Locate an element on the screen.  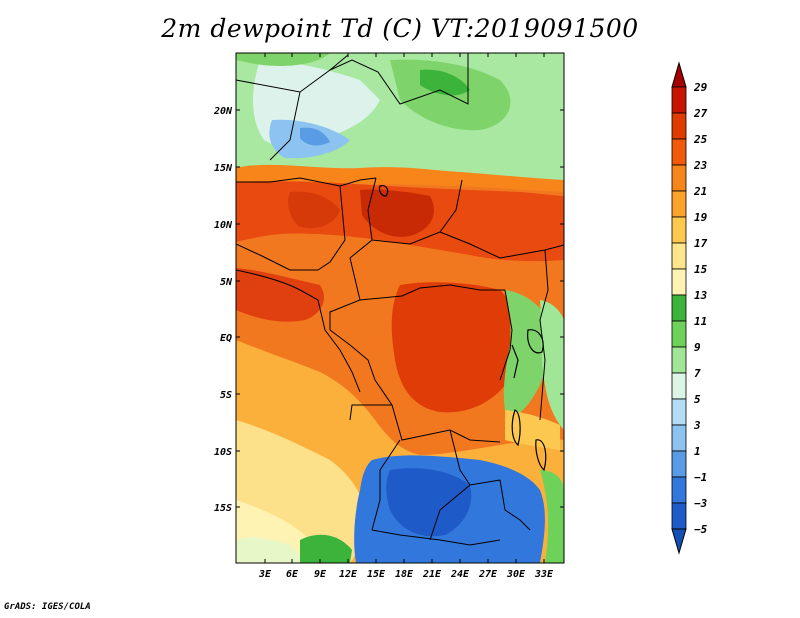
lon-label: 24E is located at coordinates (460, 574).